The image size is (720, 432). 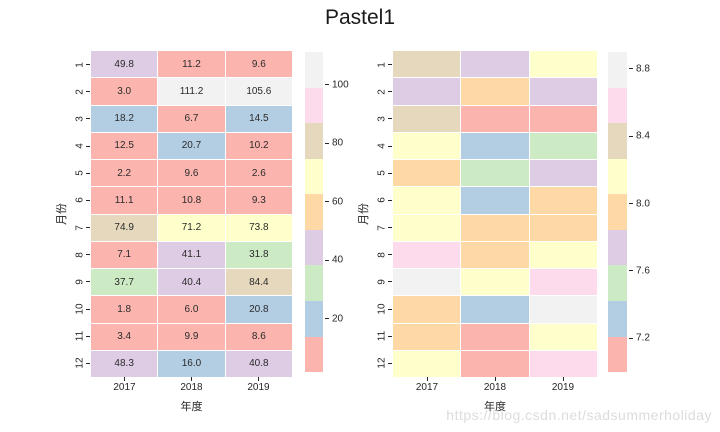 I want to click on heatmap-cell: 3.4, so click(x=124, y=336).